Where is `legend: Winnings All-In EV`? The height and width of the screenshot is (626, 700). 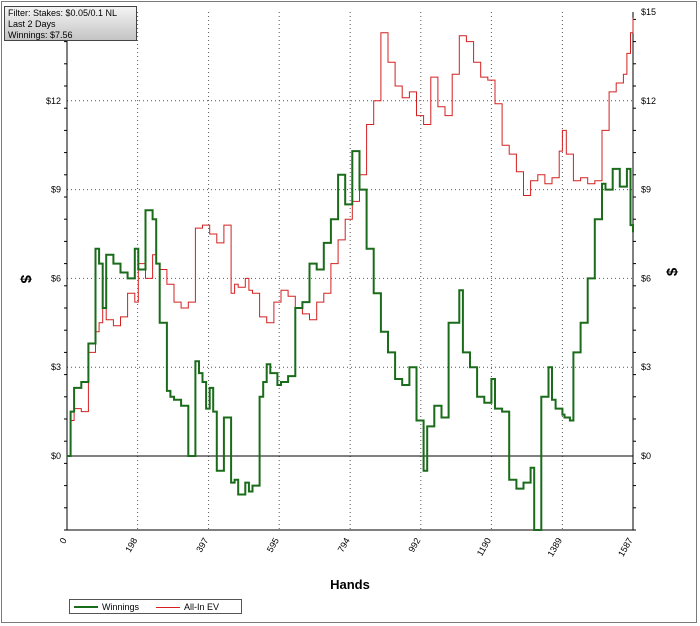 legend: Winnings All-In EV is located at coordinates (155, 606).